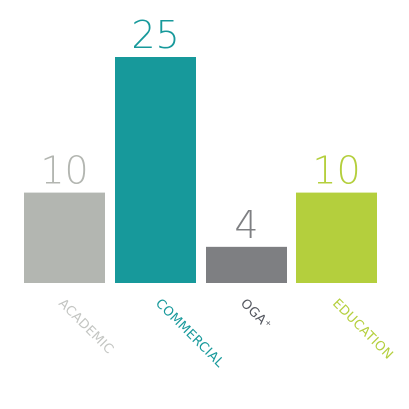  I want to click on category-label: OGA⁺, so click(255, 314).